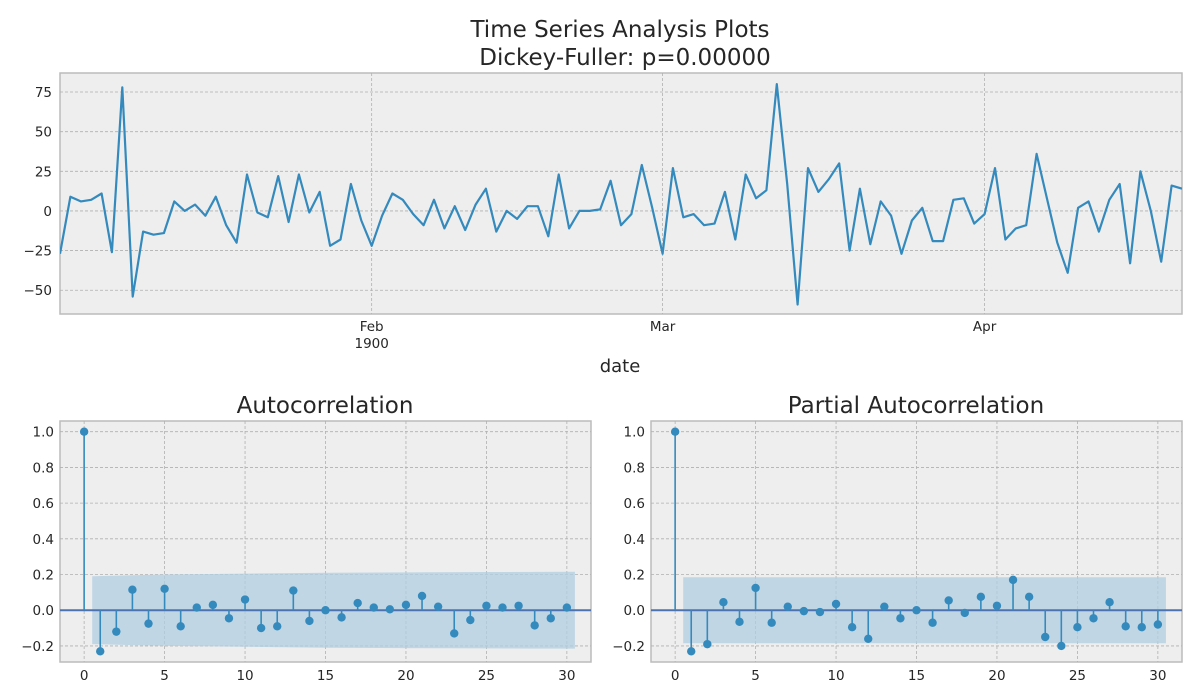 The width and height of the screenshot is (1200, 700). What do you see at coordinates (43, 611) in the screenshot?
I see `y-tick-label: 0.0` at bounding box center [43, 611].